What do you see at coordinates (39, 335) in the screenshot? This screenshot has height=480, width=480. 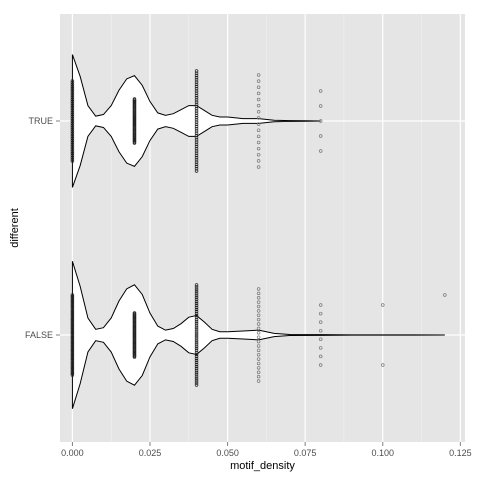 I see `y-tick-label: FALSE` at bounding box center [39, 335].